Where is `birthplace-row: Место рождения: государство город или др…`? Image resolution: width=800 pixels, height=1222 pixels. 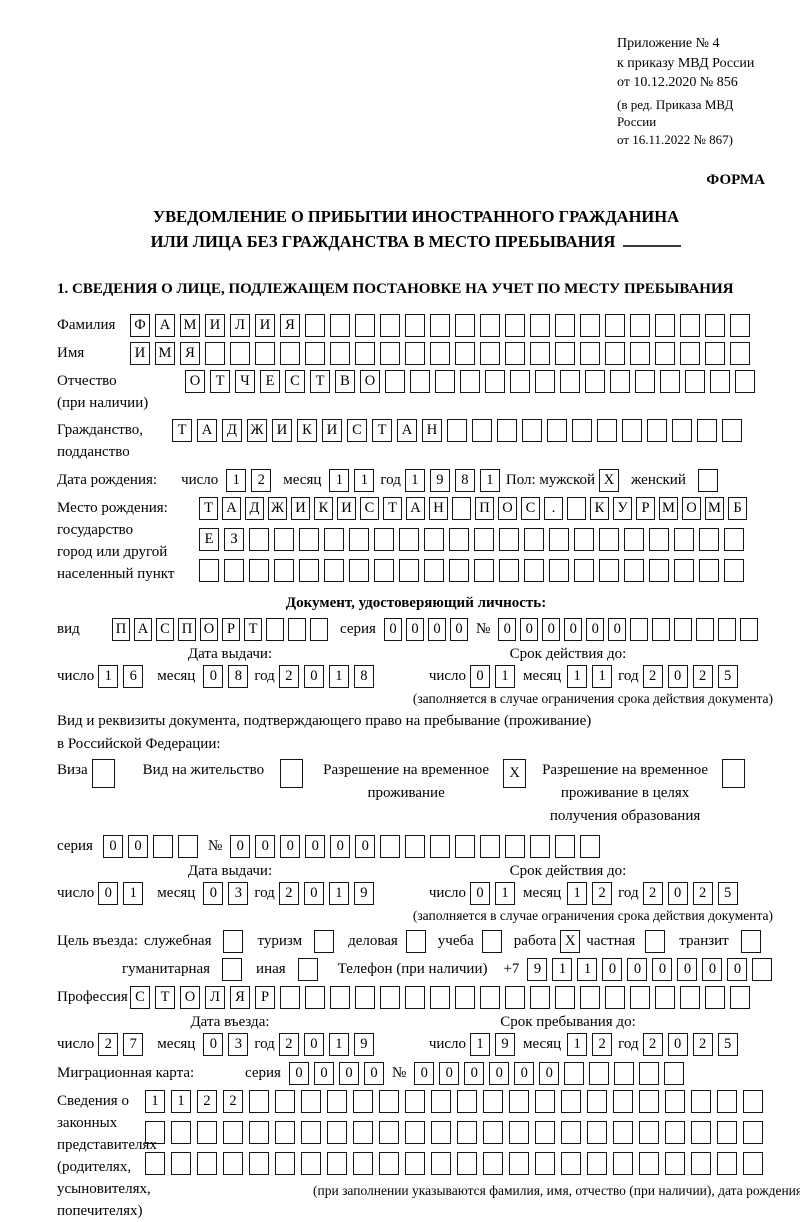 birthplace-row: Место рождения: государство город или др… is located at coordinates (416, 543).